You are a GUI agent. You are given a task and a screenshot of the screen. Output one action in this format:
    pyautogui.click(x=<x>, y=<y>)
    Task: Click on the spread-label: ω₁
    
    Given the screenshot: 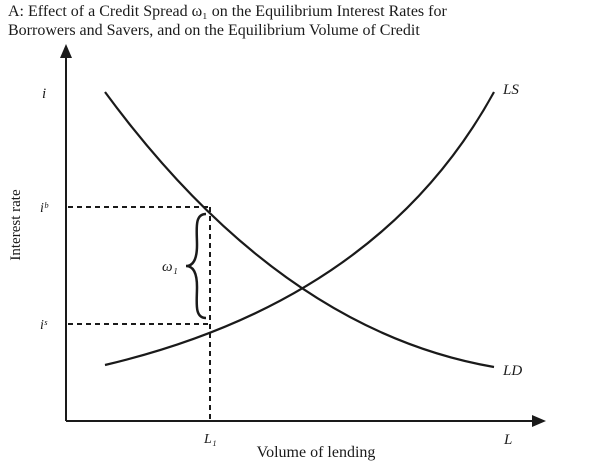 What is the action you would take?
    pyautogui.click(x=170, y=267)
    